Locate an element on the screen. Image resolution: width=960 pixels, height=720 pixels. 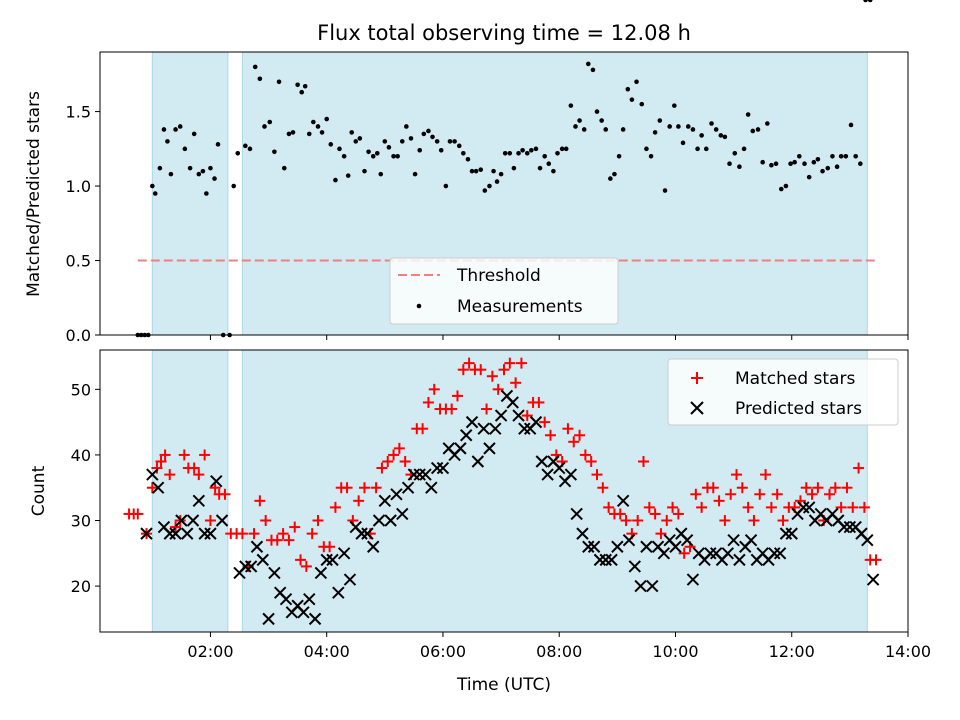
ytick-label: 1.0 is located at coordinates (78, 186).